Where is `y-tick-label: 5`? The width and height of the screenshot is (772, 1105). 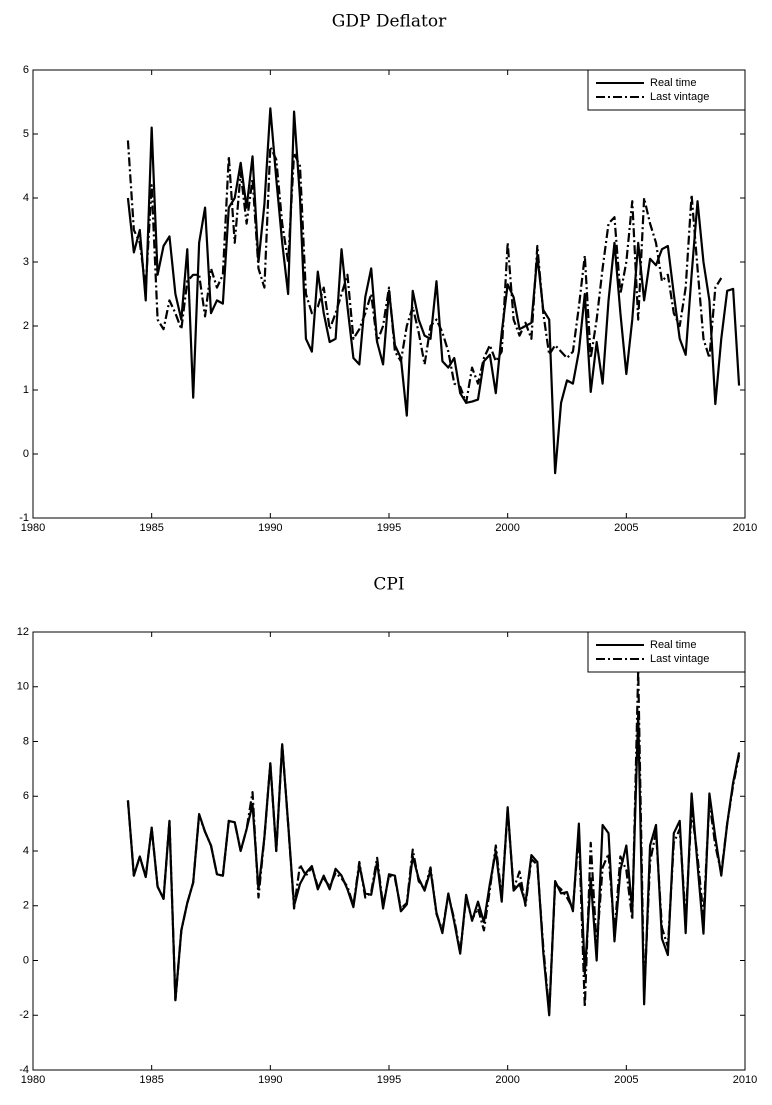 y-tick-label: 5 is located at coordinates (26, 134).